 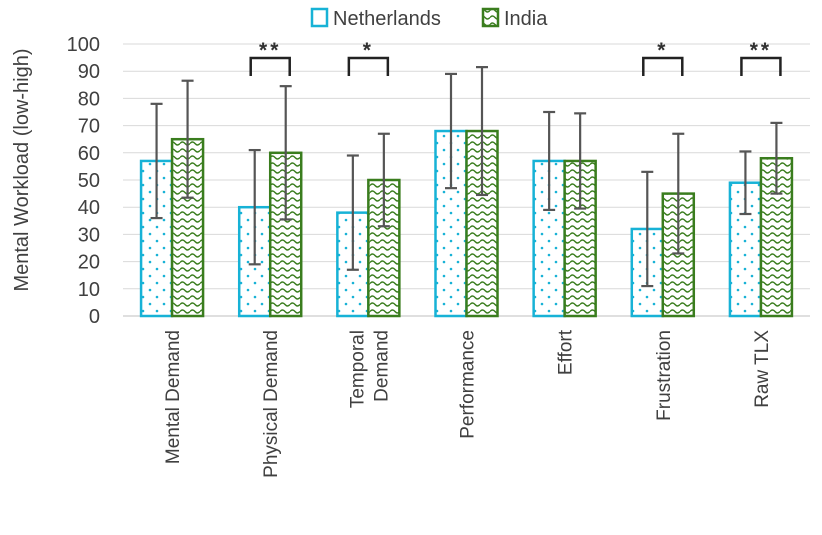 What do you see at coordinates (89, 181) in the screenshot?
I see `y-tick-50: 50` at bounding box center [89, 181].